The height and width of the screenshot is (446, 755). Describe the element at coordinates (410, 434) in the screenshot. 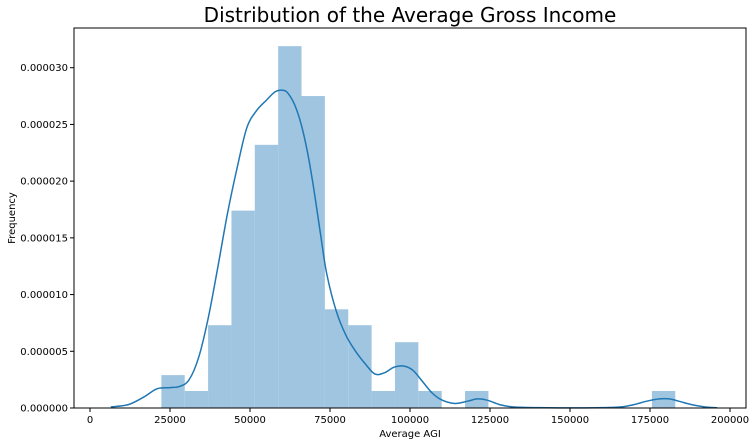

I see `x-axis-label: Average AGI` at that location.